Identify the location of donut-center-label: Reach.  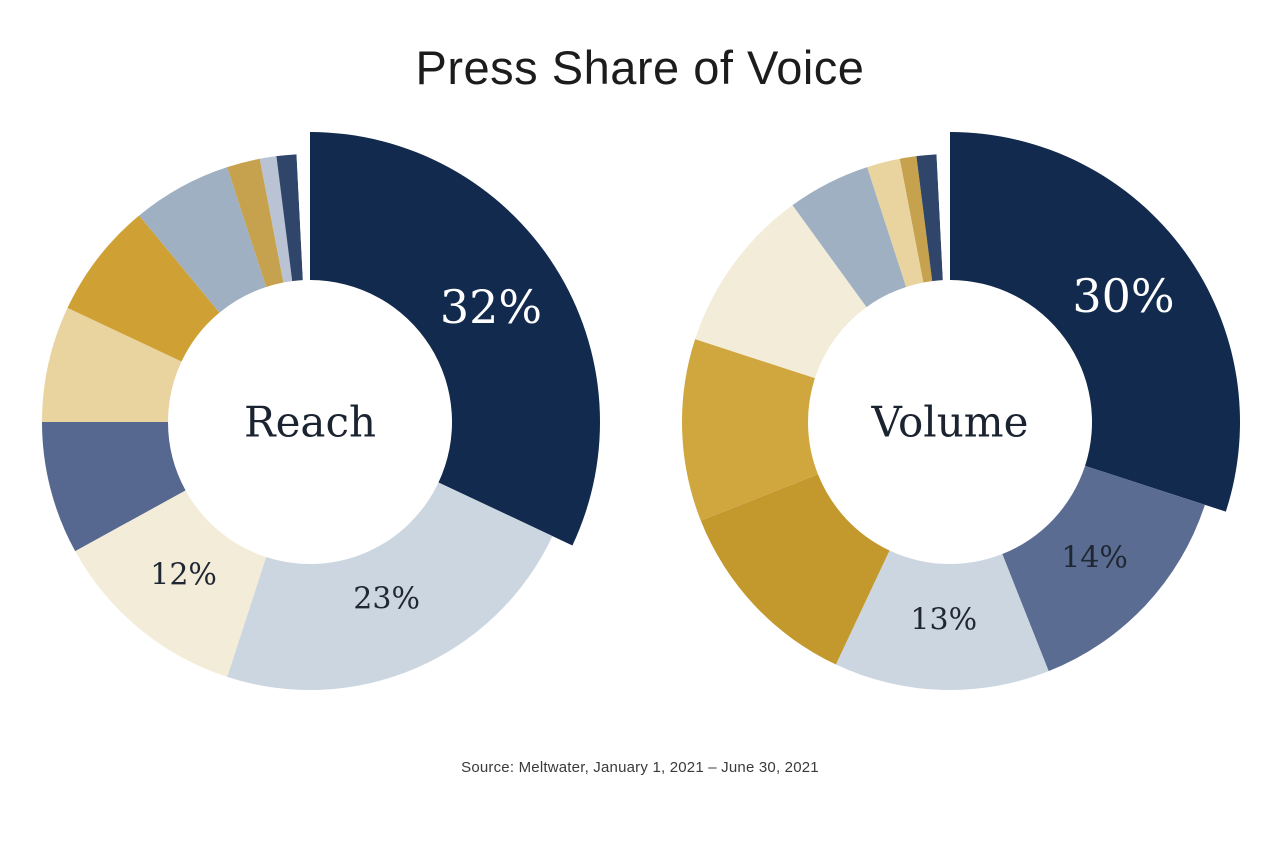
(310, 422).